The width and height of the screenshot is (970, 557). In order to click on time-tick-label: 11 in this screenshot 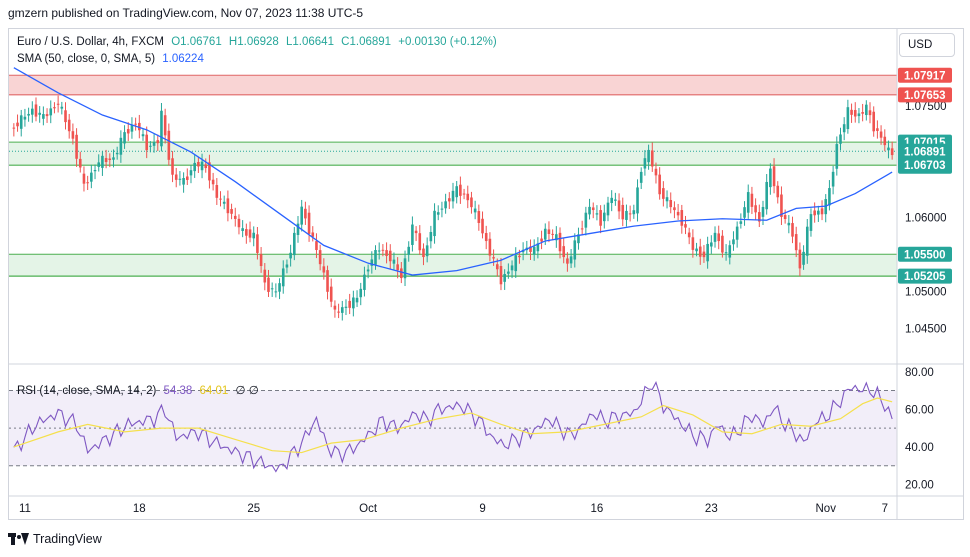, I will do `click(25, 509)`.